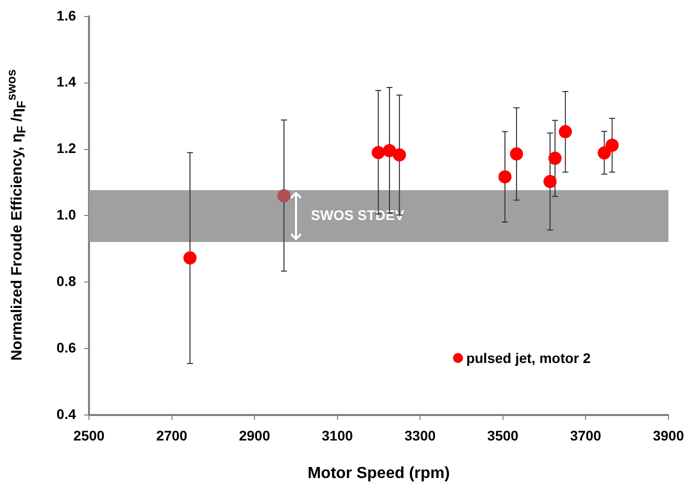  Describe the element at coordinates (586, 435) in the screenshot. I see `x-tick-label: 3700` at that location.